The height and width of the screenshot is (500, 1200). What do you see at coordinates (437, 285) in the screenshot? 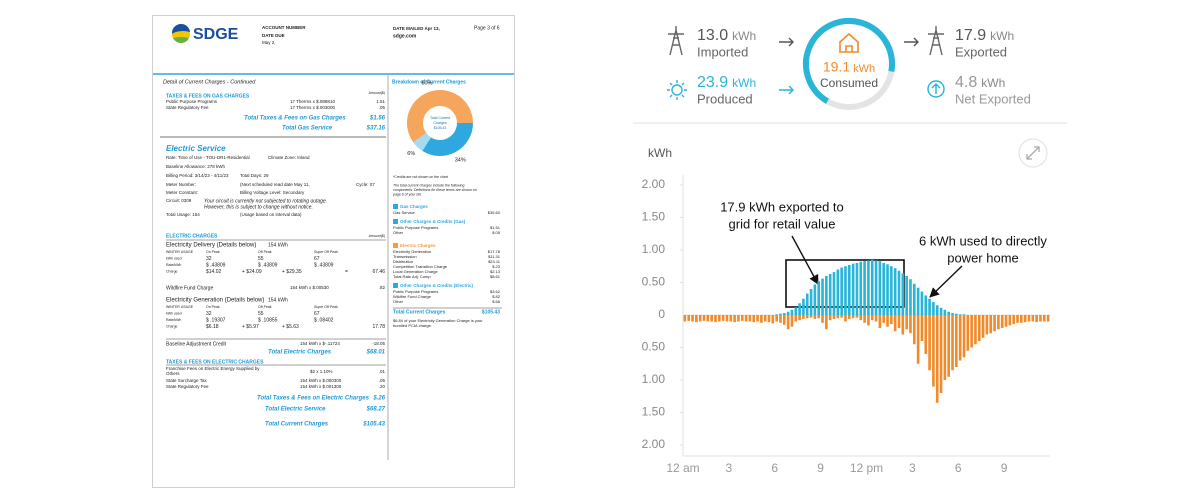
I see `text: Other Charges & Credits (Electric)` at bounding box center [437, 285].